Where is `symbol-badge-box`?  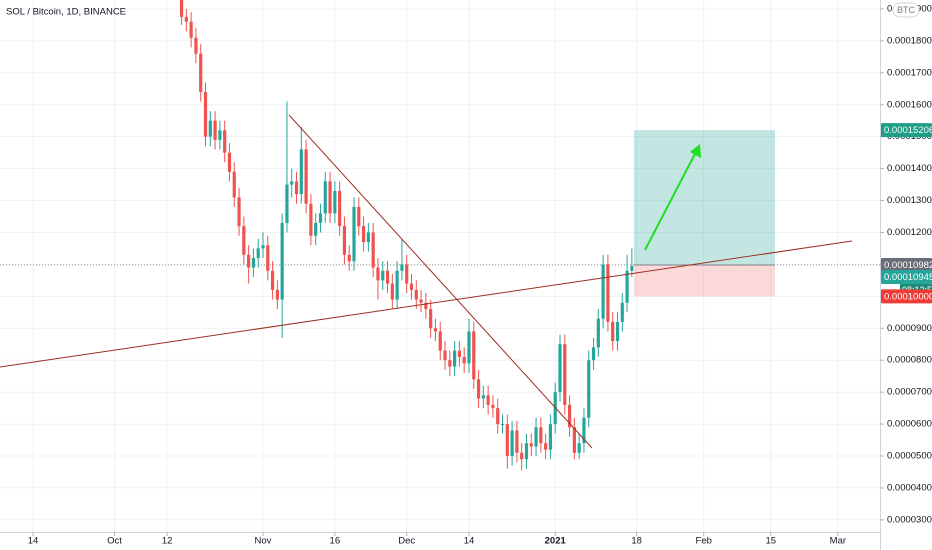
symbol-badge-box is located at coordinates (906, 10).